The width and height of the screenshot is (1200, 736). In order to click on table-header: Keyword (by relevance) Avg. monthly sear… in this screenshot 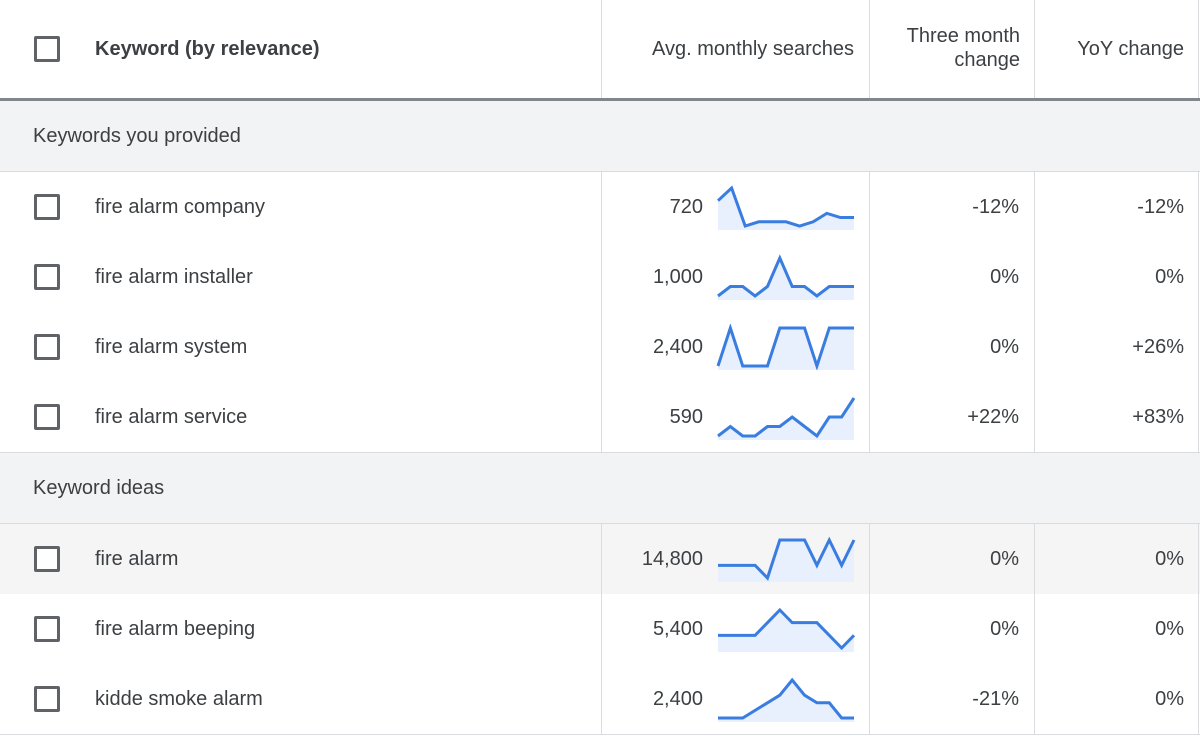, I will do `click(600, 50)`.